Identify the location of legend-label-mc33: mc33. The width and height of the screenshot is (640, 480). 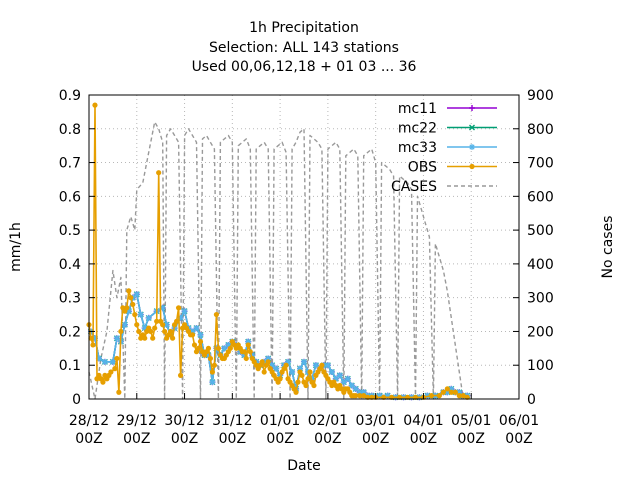
(417, 148).